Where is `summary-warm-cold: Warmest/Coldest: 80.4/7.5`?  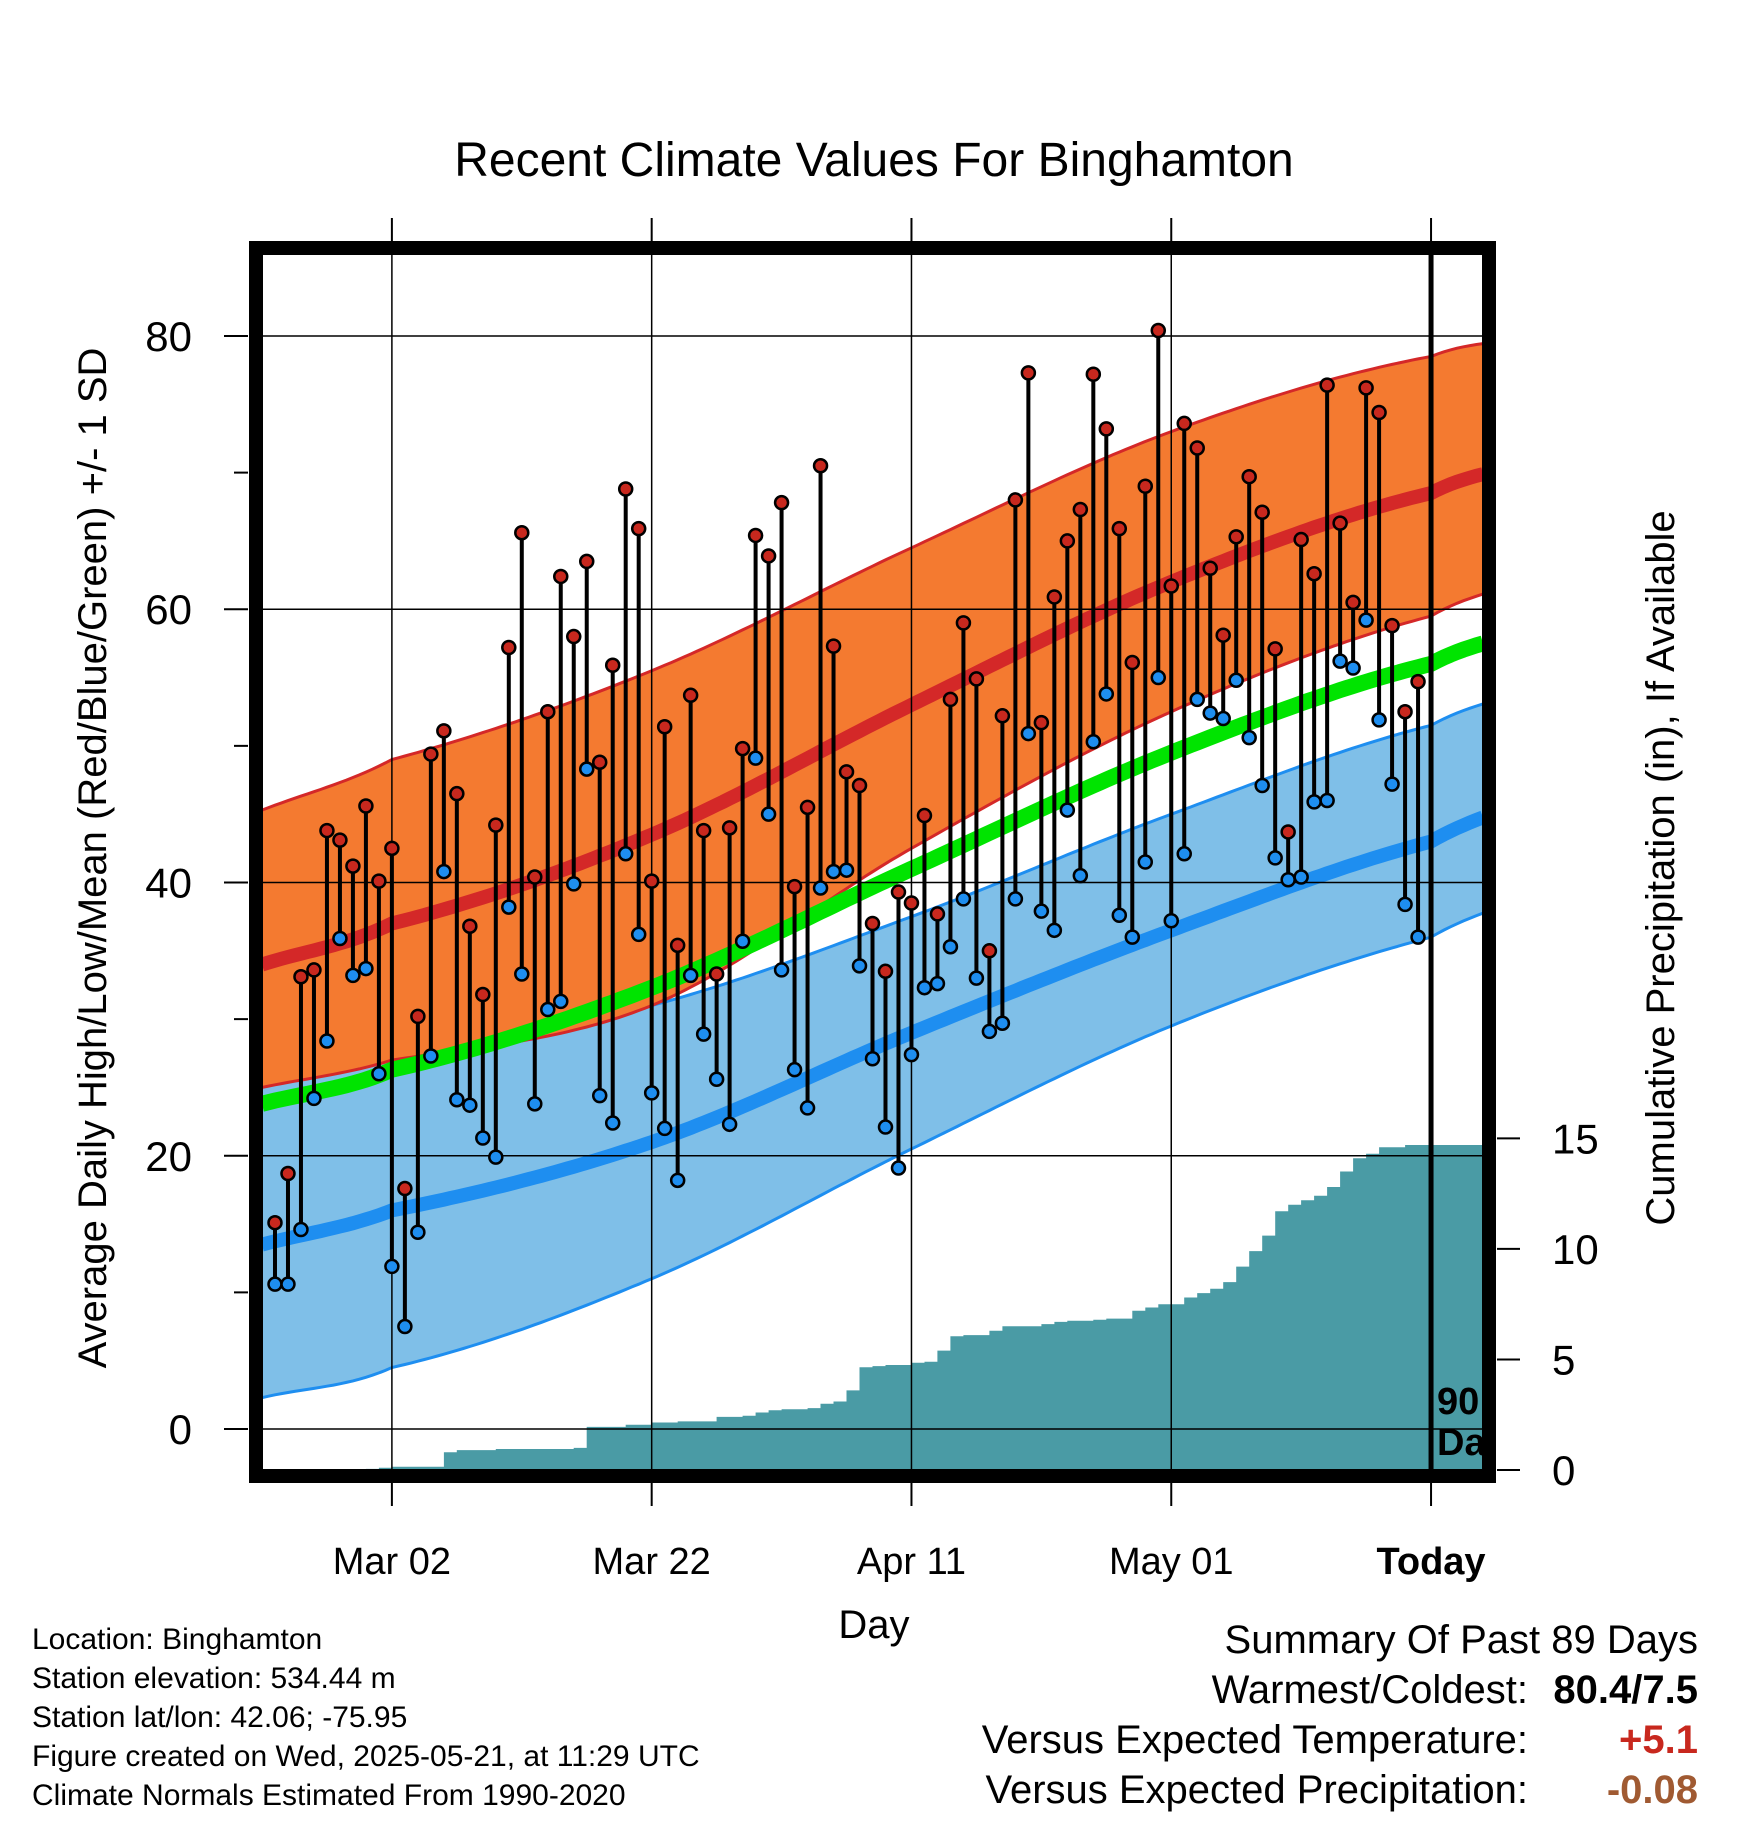
summary-warm-cold: Warmest/Coldest: 80.4/7.5 is located at coordinates (1455, 1690).